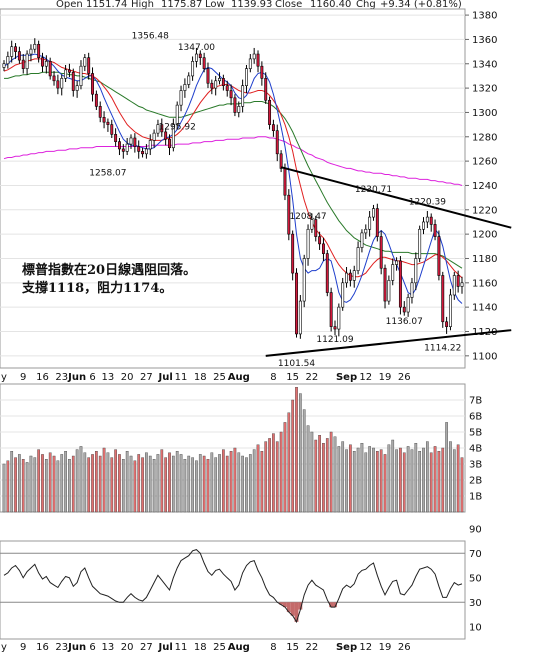 The image size is (550, 654). Describe the element at coordinates (484, 89) in the screenshot. I see `price-tick-label: 1320` at that location.